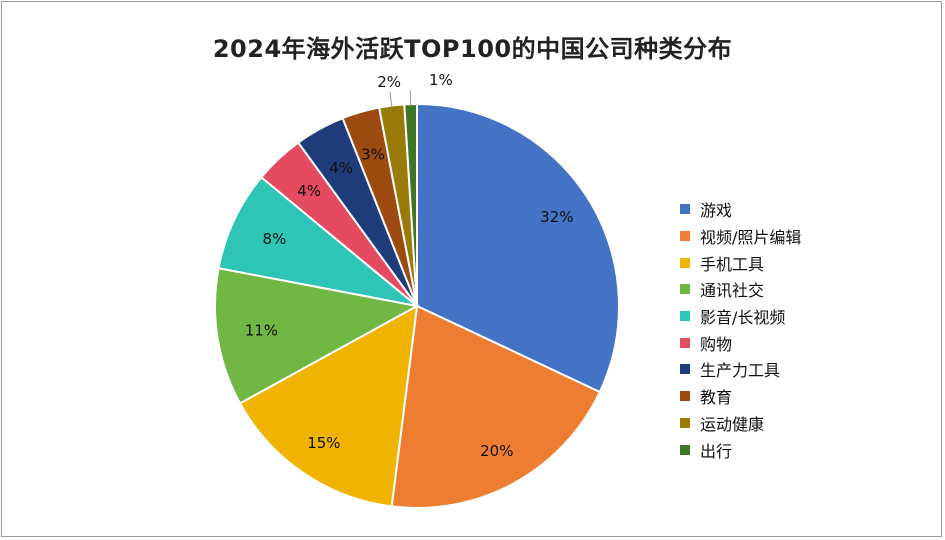 This screenshot has width=945, height=540. I want to click on legend-label: 影音/长视频, so click(743, 318).